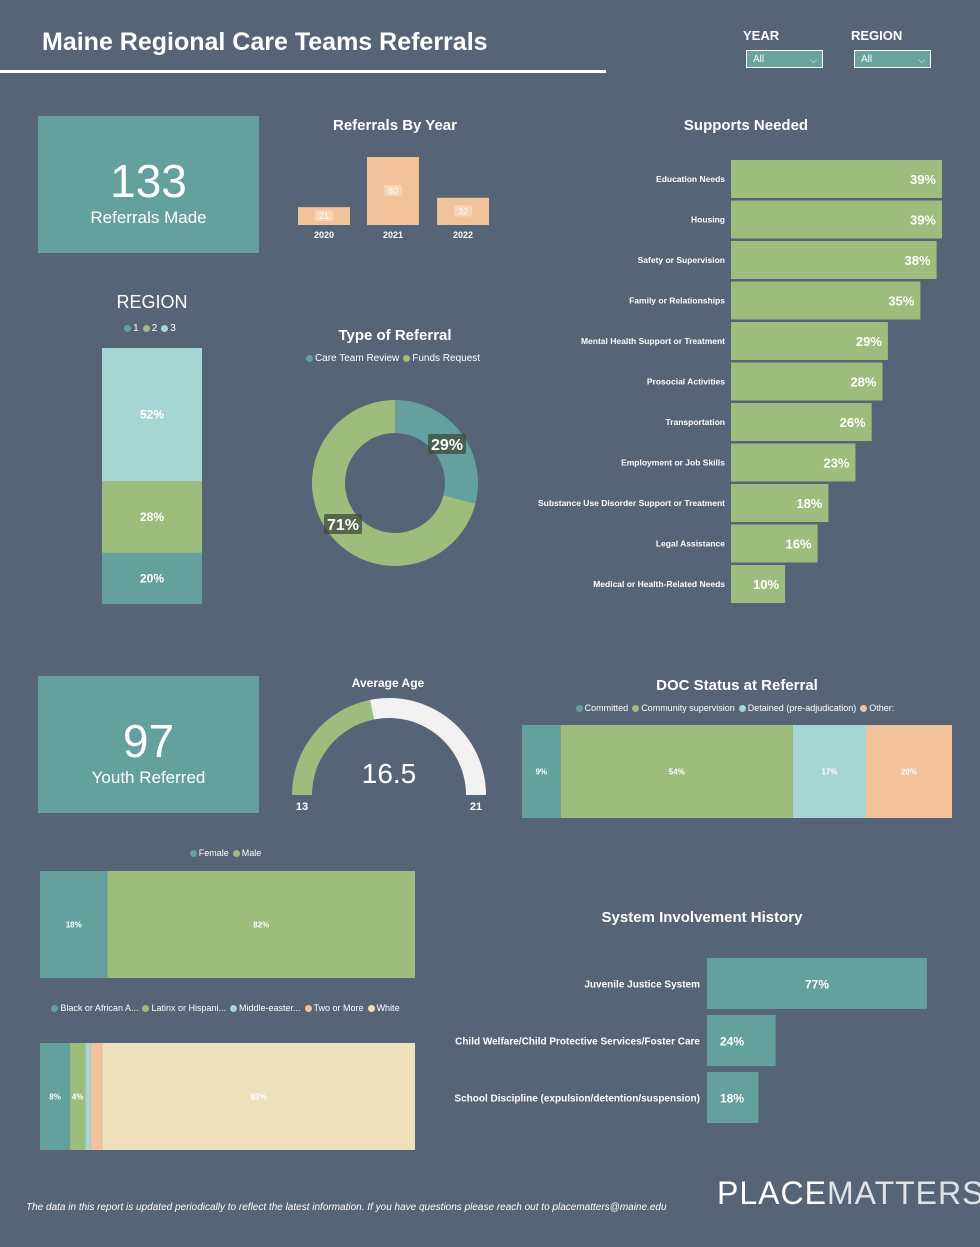 This screenshot has width=980, height=1247. What do you see at coordinates (389, 773) in the screenshot?
I see `gauge-value-label: 16.5` at bounding box center [389, 773].